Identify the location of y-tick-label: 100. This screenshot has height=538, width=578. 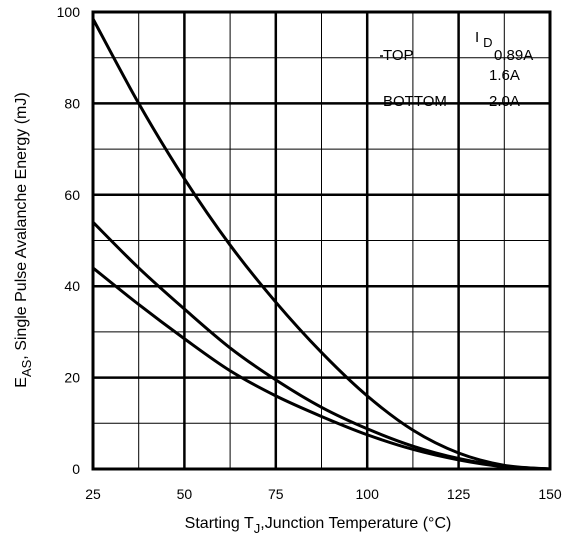
(69, 12).